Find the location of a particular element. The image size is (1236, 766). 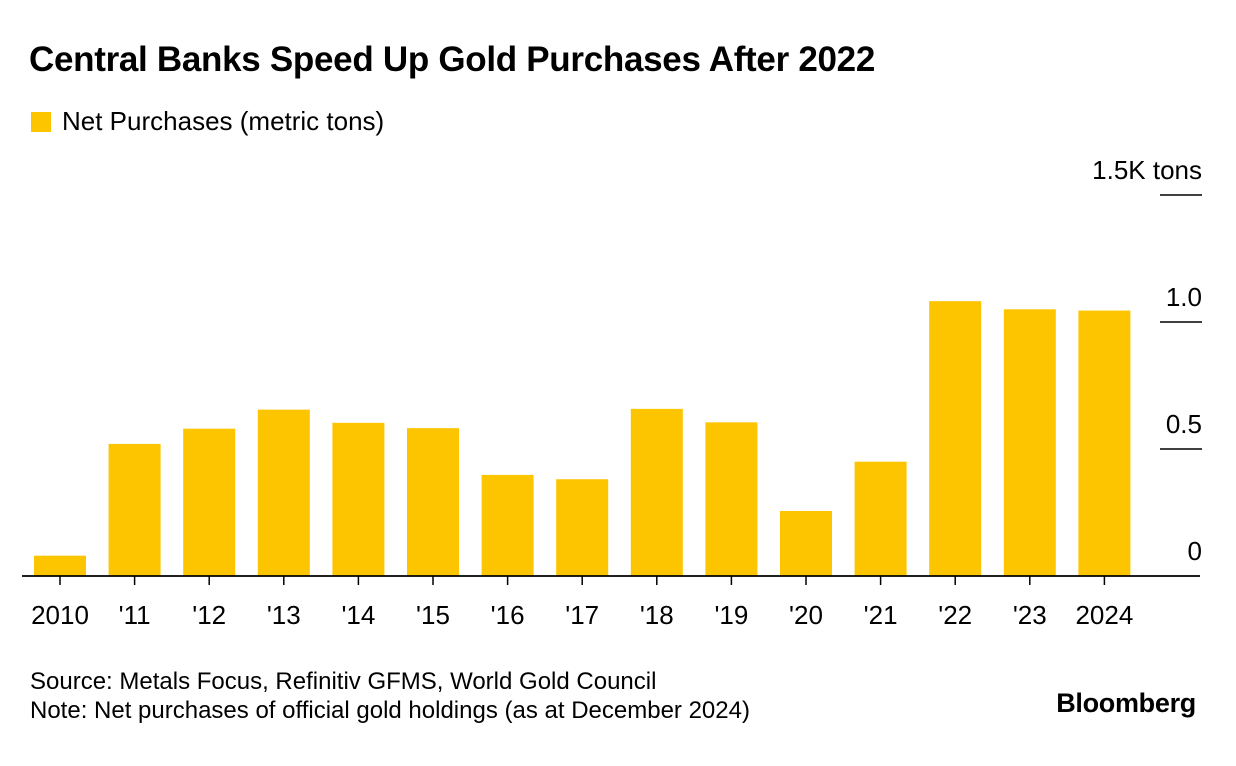

x-tick-label: '19 is located at coordinates (731, 615).